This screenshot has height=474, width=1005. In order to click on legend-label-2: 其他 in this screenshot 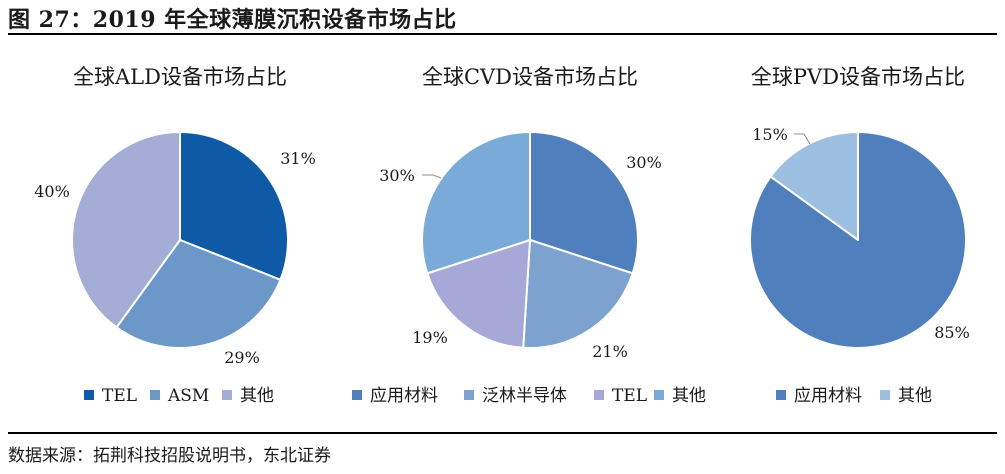, I will do `click(915, 396)`.